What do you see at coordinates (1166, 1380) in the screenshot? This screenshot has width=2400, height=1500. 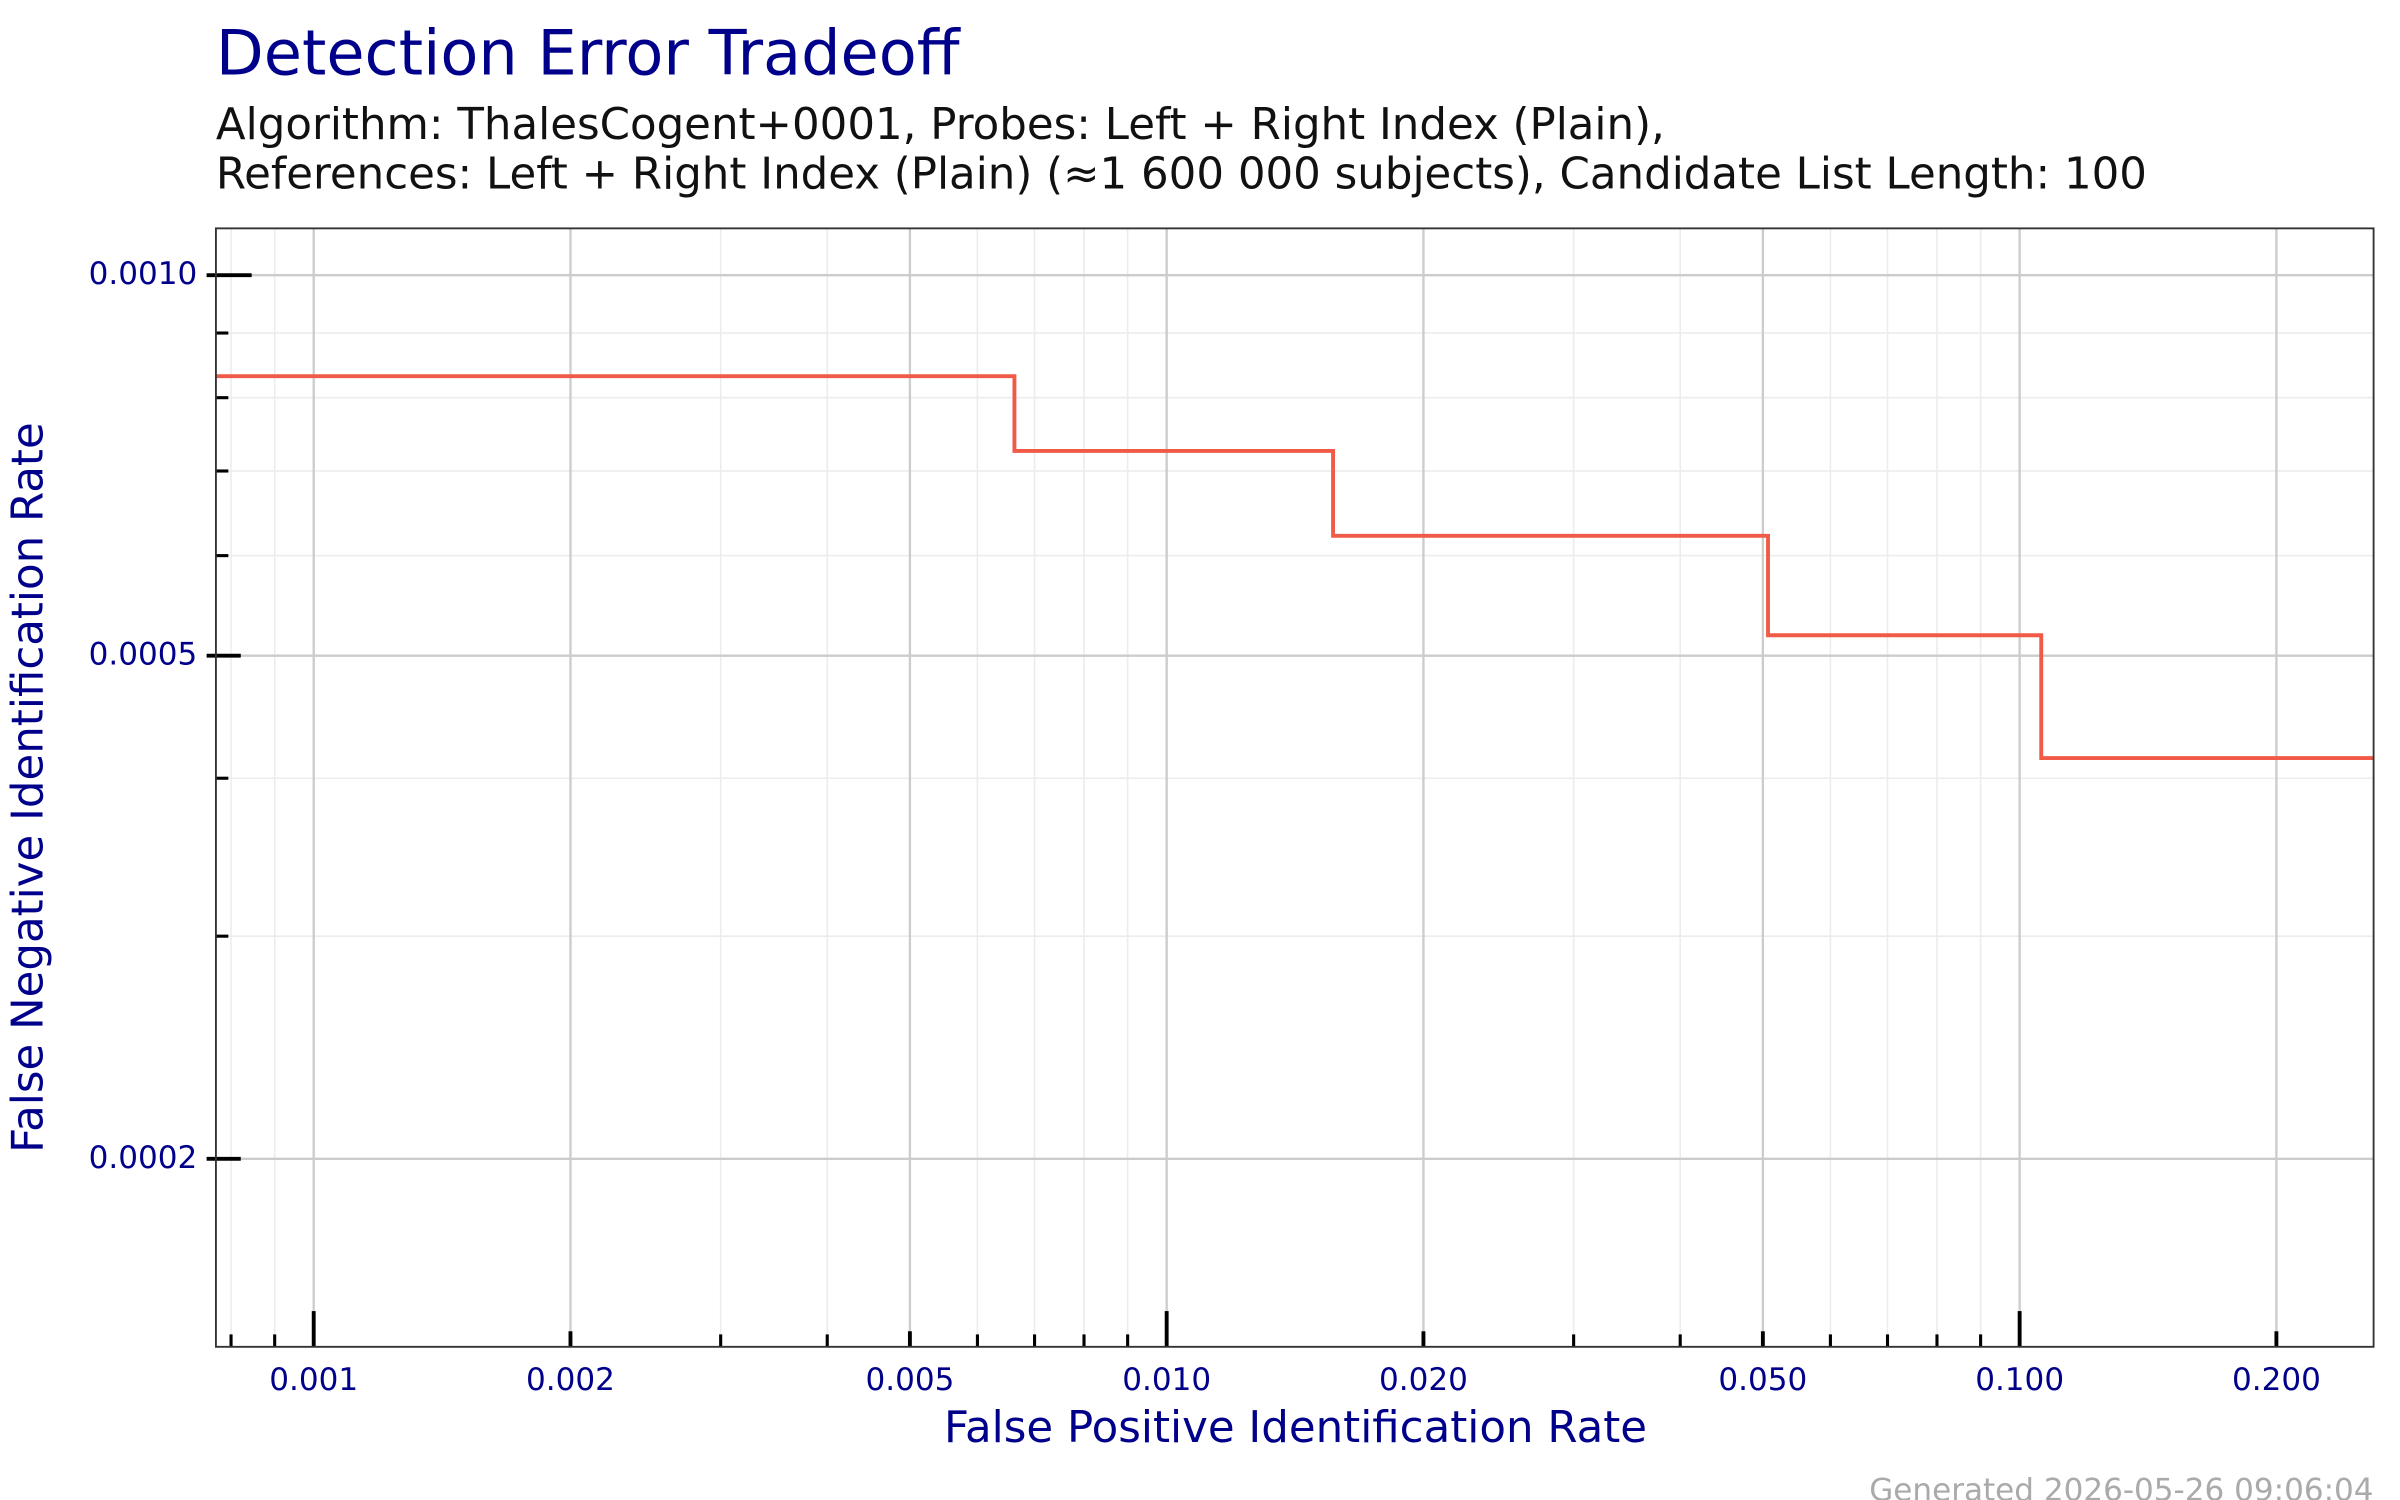 I see `x-tick-label: 0.010` at bounding box center [1166, 1380].